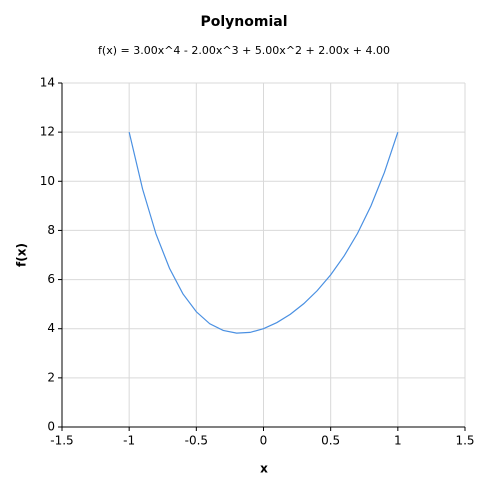 This screenshot has height=489, width=489. I want to click on x-tick-label: 0.5, so click(330, 441).